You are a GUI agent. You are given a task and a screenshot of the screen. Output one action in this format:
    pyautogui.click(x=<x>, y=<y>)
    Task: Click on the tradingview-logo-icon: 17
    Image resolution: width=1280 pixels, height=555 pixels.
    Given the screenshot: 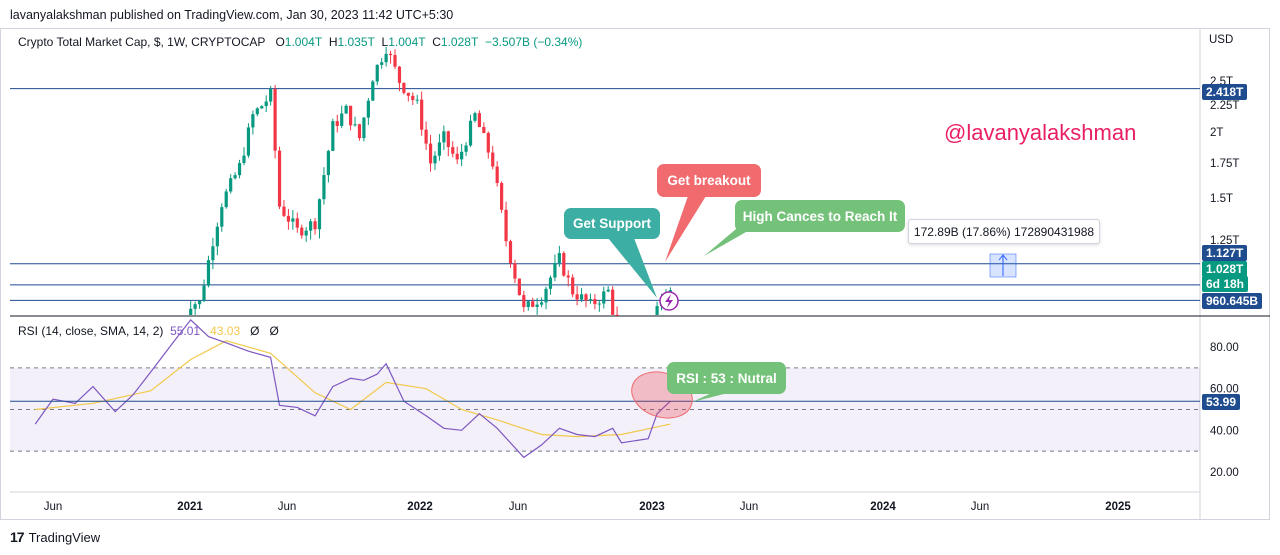 What is the action you would take?
    pyautogui.click(x=17, y=537)
    